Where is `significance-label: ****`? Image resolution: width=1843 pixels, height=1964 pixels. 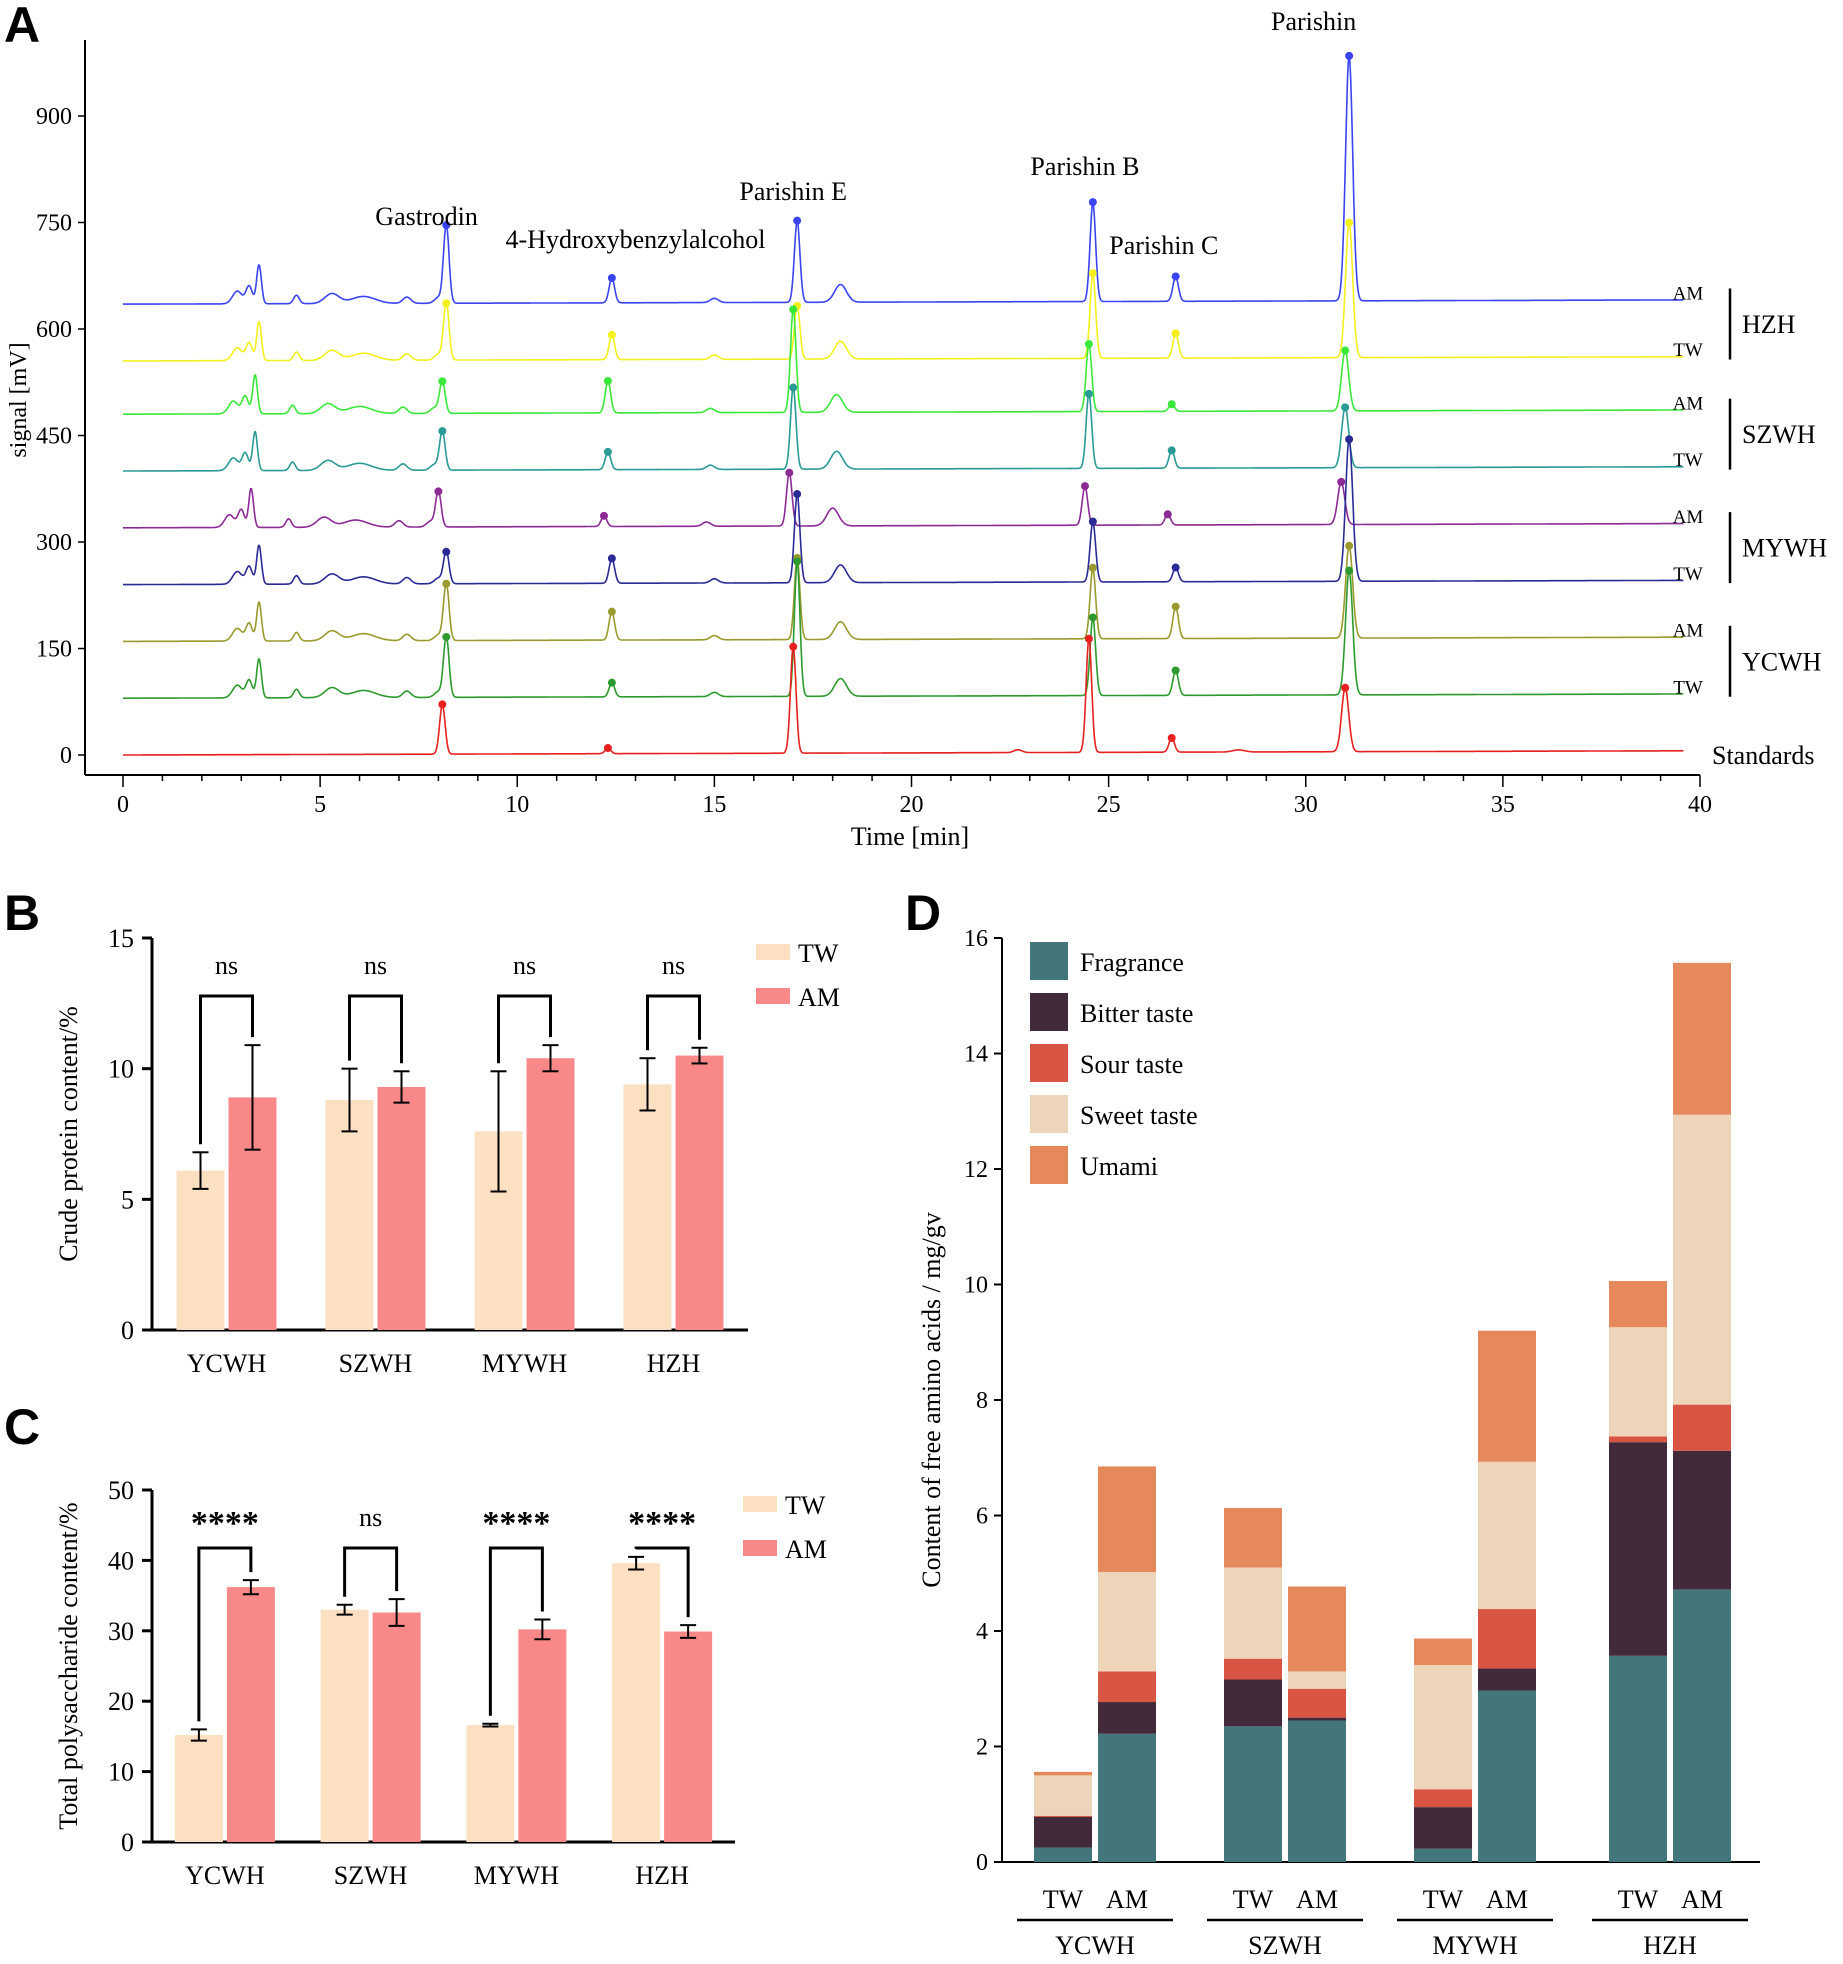
significance-label: **** is located at coordinates (225, 1523).